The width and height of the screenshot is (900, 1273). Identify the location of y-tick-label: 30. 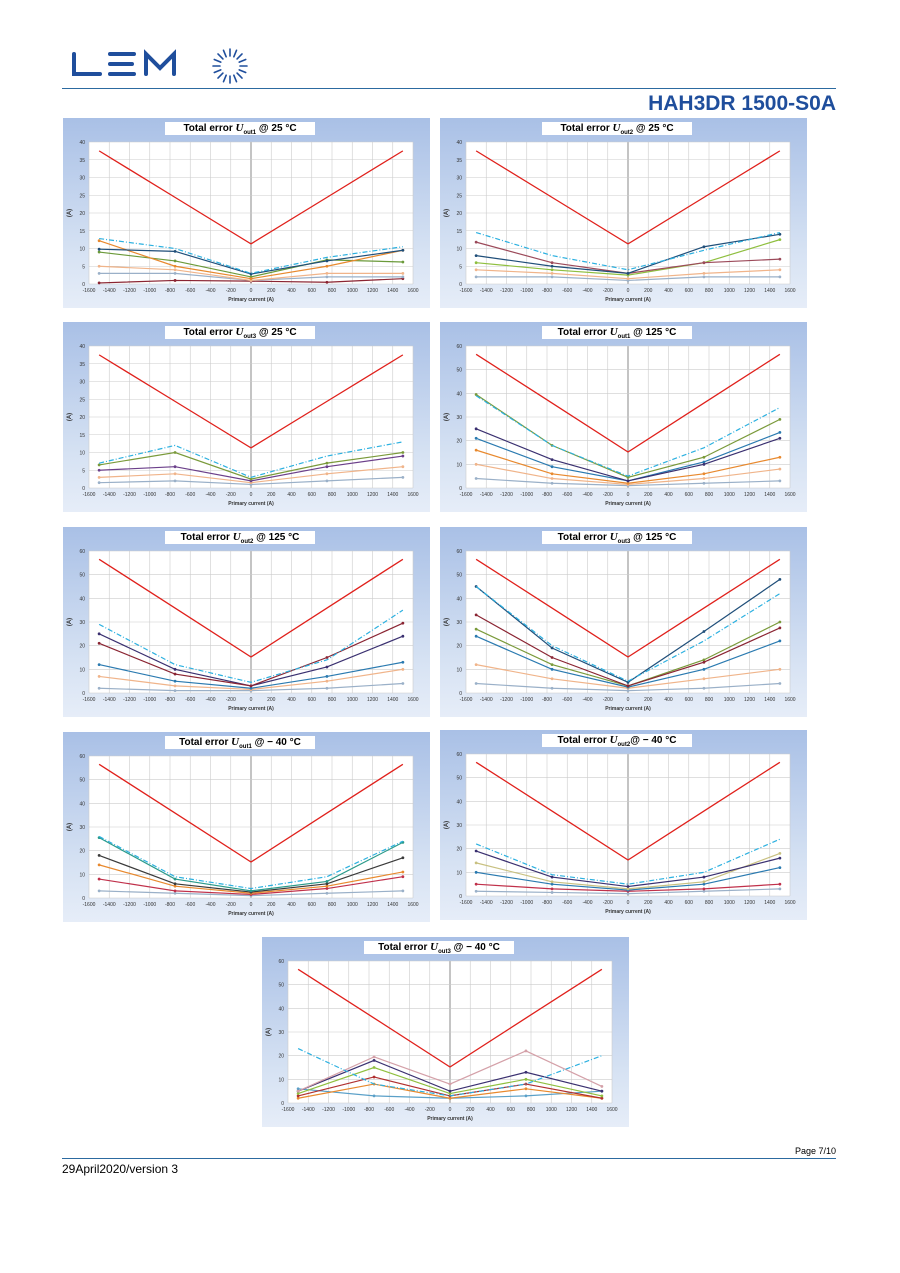
(82, 623).